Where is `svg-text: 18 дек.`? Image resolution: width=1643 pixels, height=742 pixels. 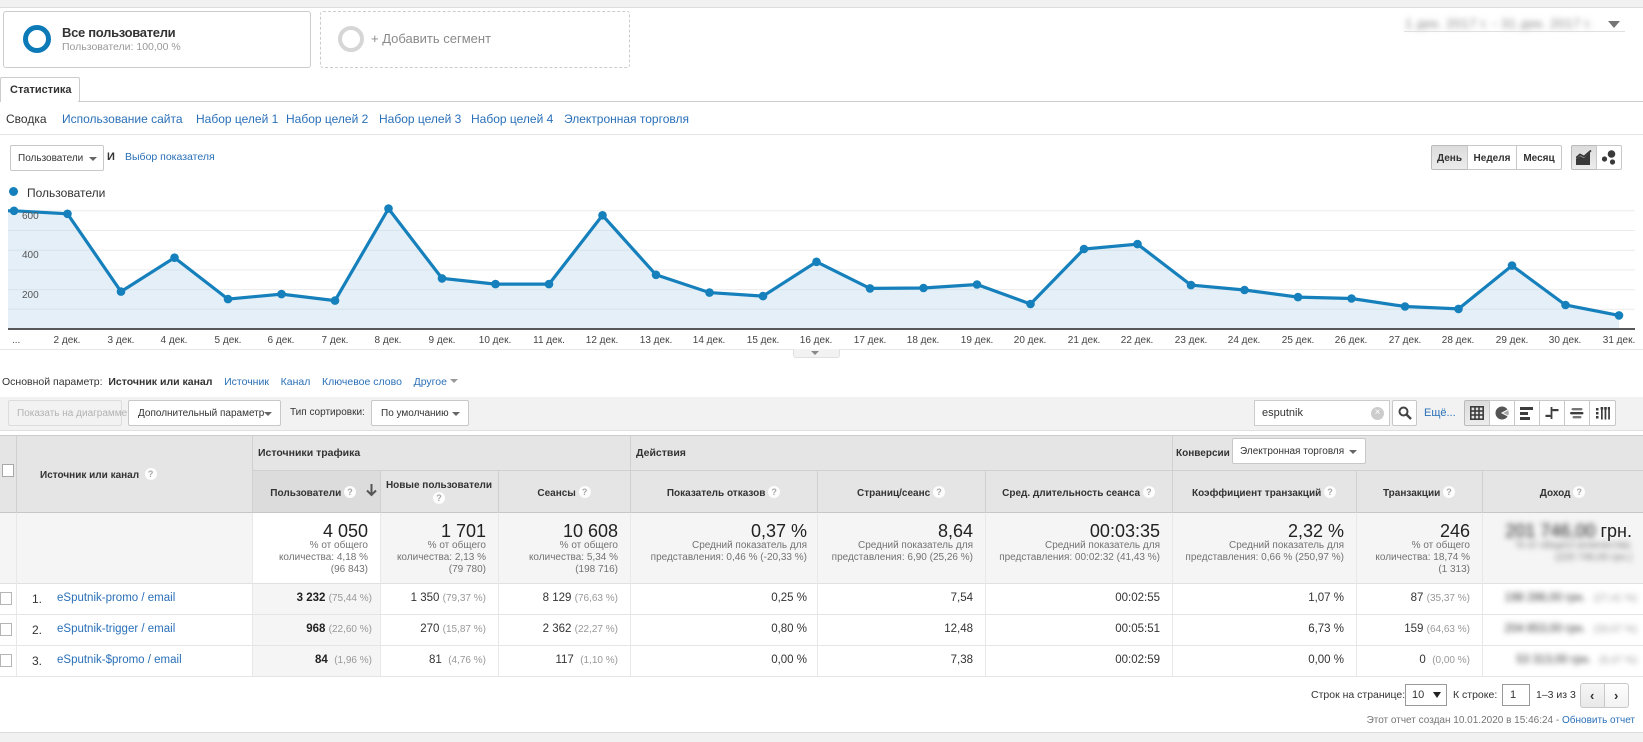
svg-text: 18 дек. is located at coordinates (923, 340).